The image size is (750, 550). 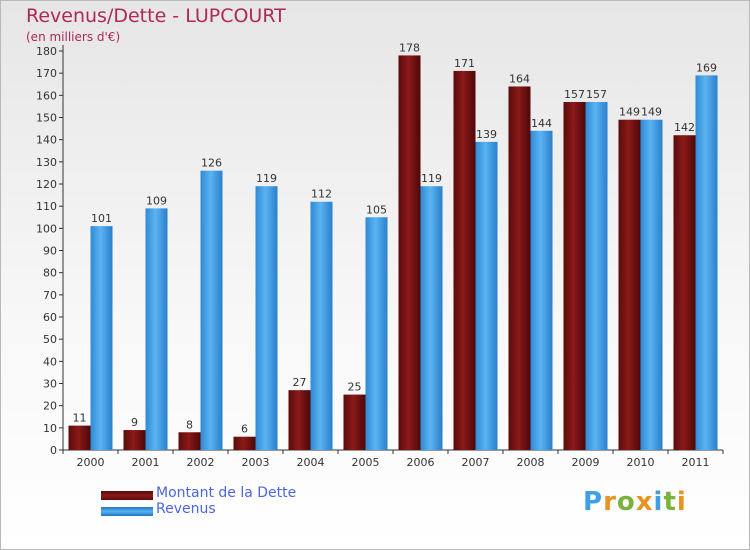 I want to click on data-label-dette: 11, so click(x=80, y=418).